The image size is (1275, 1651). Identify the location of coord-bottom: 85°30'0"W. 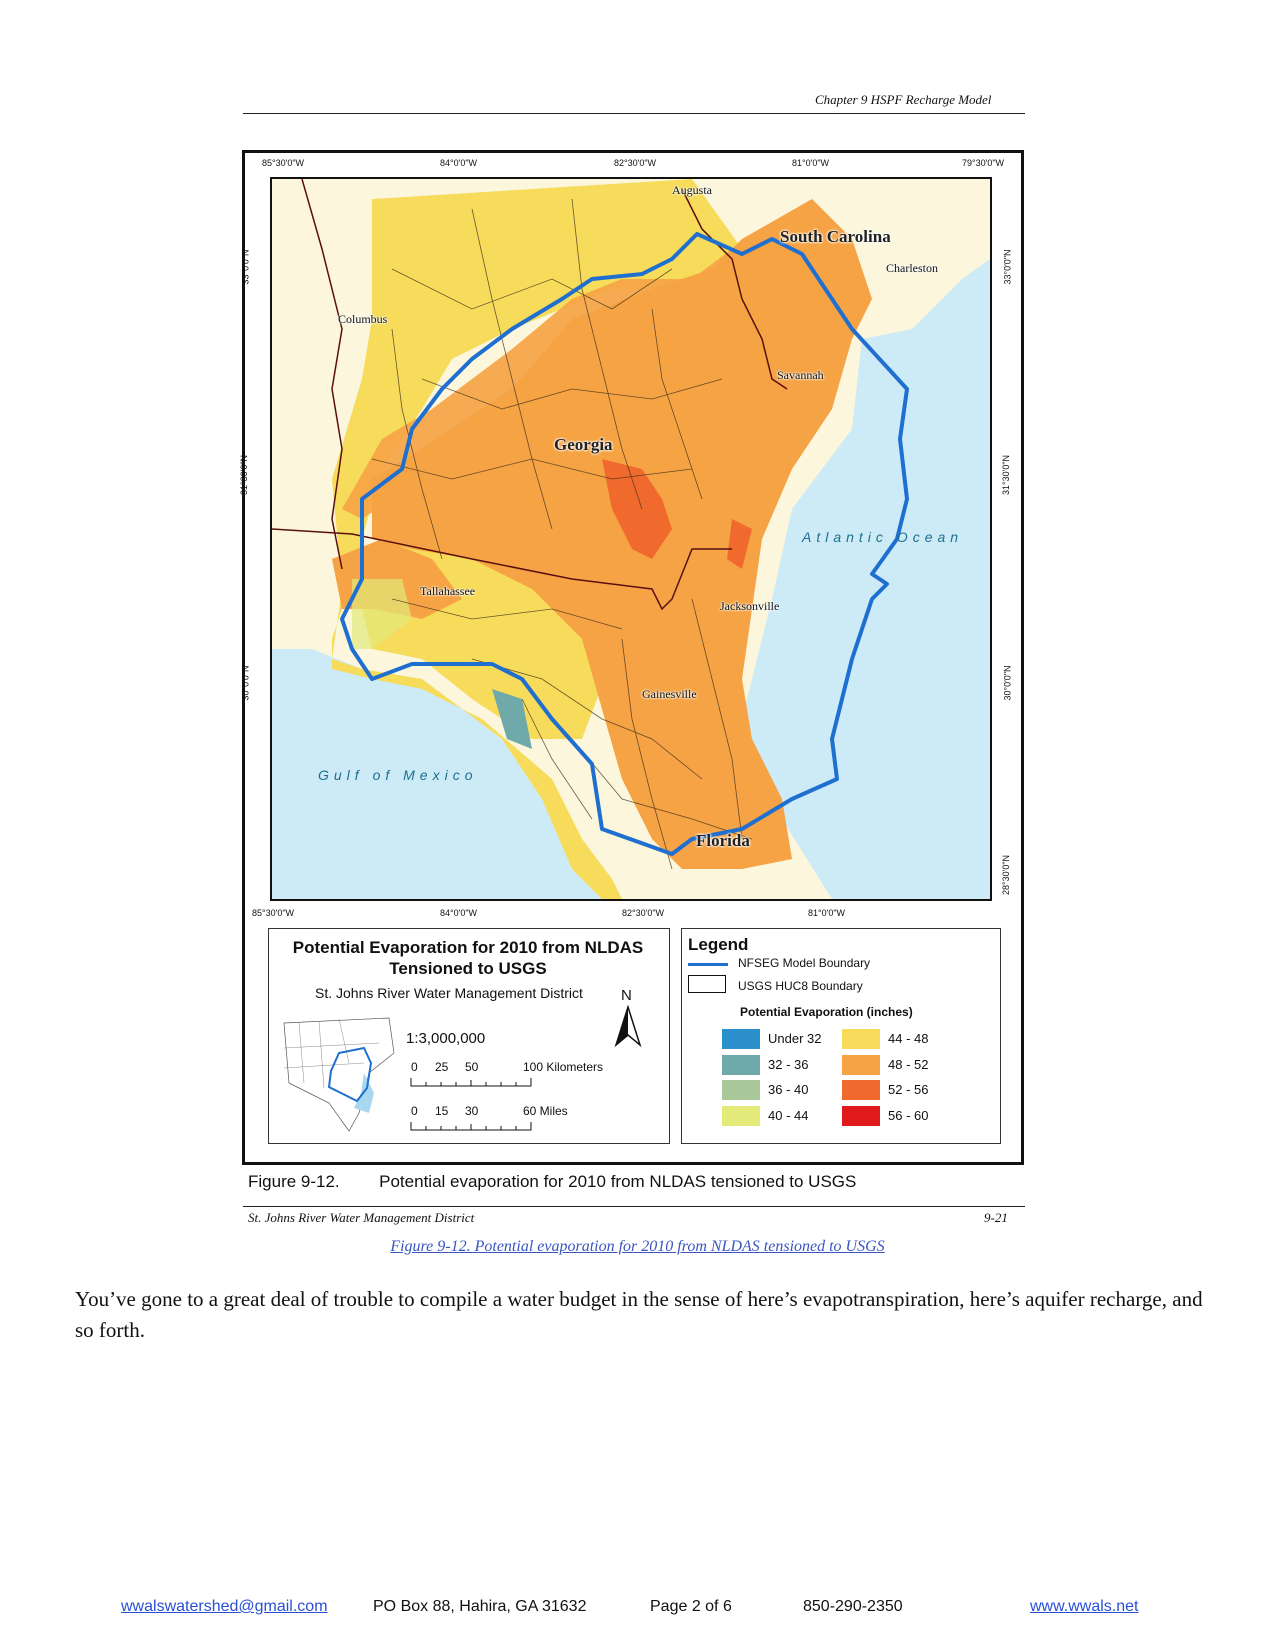
(273, 913).